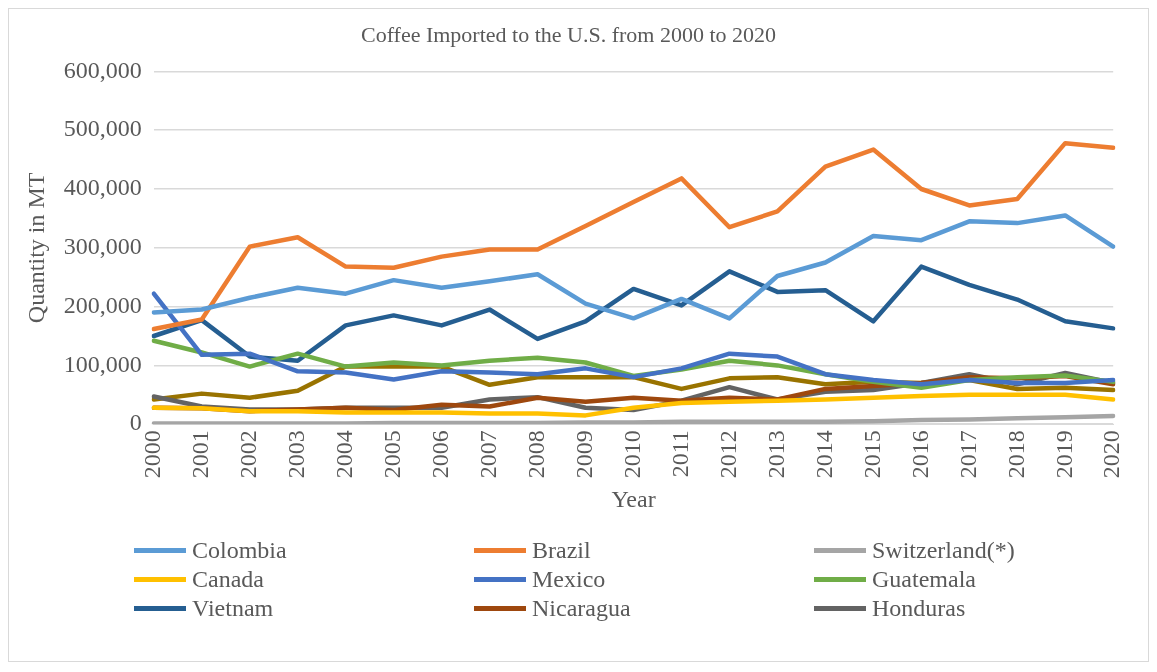 This screenshot has height=672, width=1157. What do you see at coordinates (102, 128) in the screenshot?
I see `y-tick-label: 500,000` at bounding box center [102, 128].